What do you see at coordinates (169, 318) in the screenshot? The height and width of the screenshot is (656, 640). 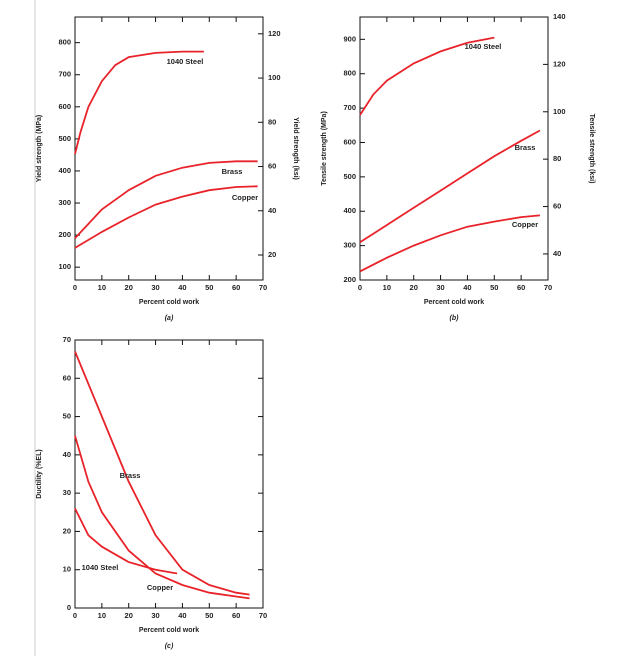 I see `caption: (a)` at bounding box center [169, 318].